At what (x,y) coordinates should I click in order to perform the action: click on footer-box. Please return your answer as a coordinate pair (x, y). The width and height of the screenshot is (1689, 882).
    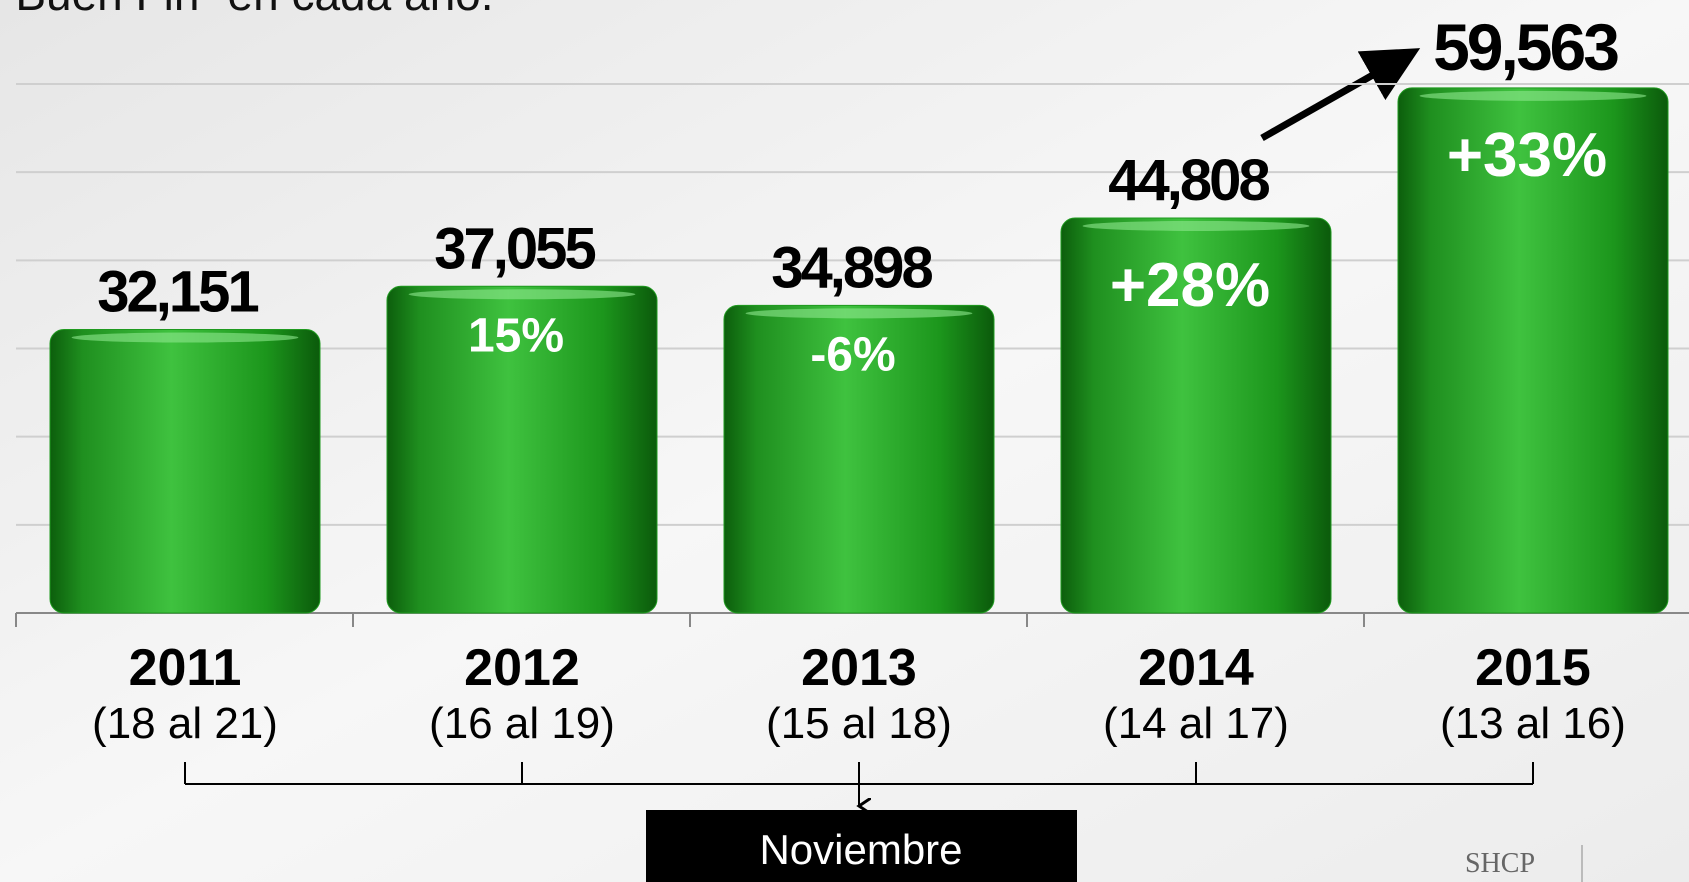
    Looking at the image, I should click on (861, 846).